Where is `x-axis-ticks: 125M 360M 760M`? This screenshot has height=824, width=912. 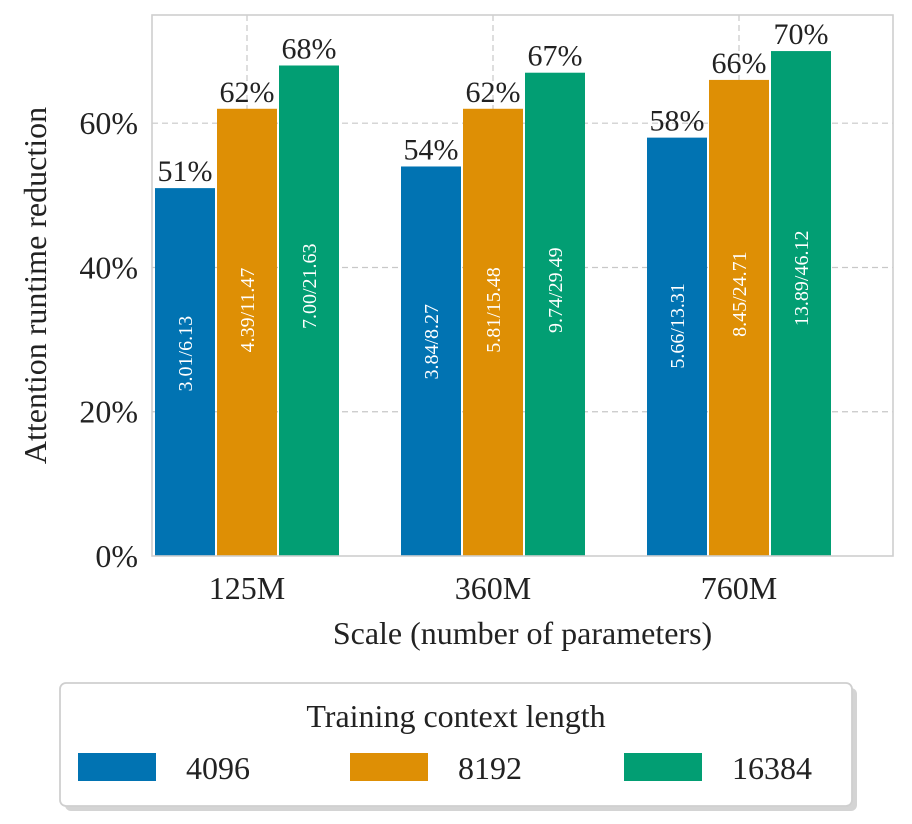 x-axis-ticks: 125M 360M 760M is located at coordinates (493, 588).